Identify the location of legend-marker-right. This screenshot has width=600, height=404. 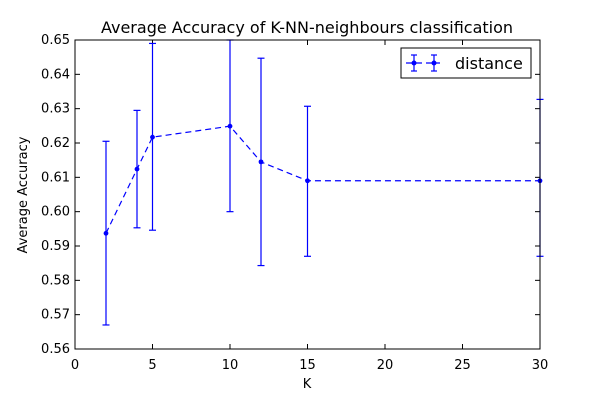
(434, 63).